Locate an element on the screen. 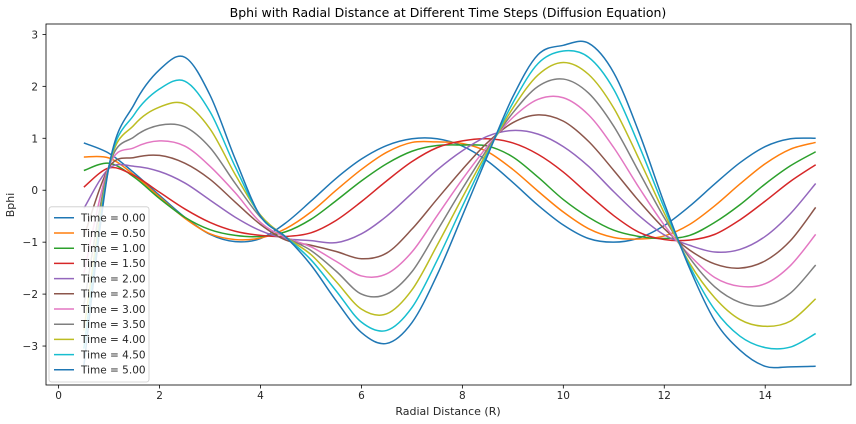 The image size is (856, 424). y-tick-label: −3 is located at coordinates (30, 347).